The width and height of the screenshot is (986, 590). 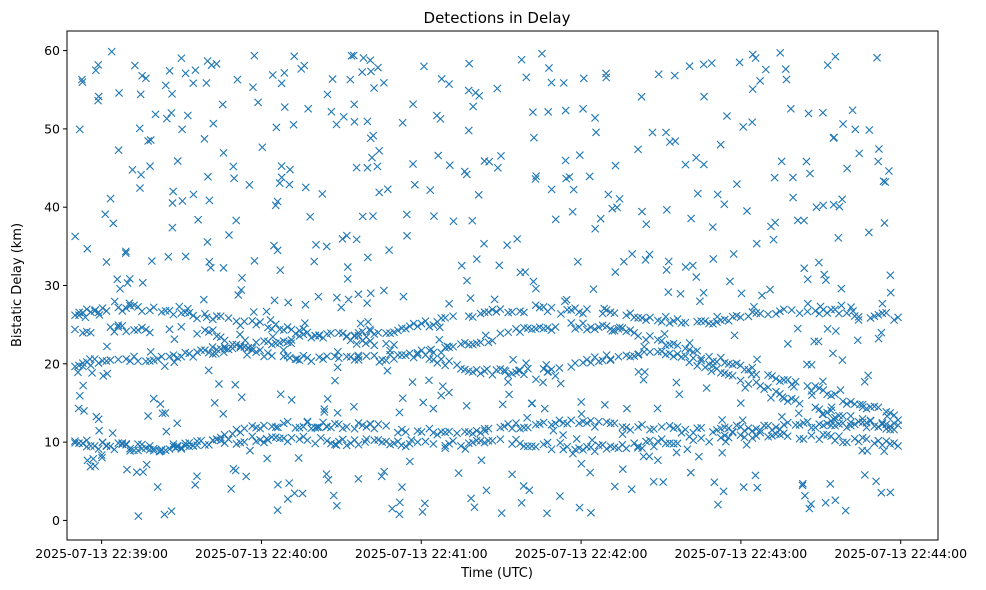 I want to click on x-tick-label: 2025-07-13 22:40:00, so click(x=261, y=553).